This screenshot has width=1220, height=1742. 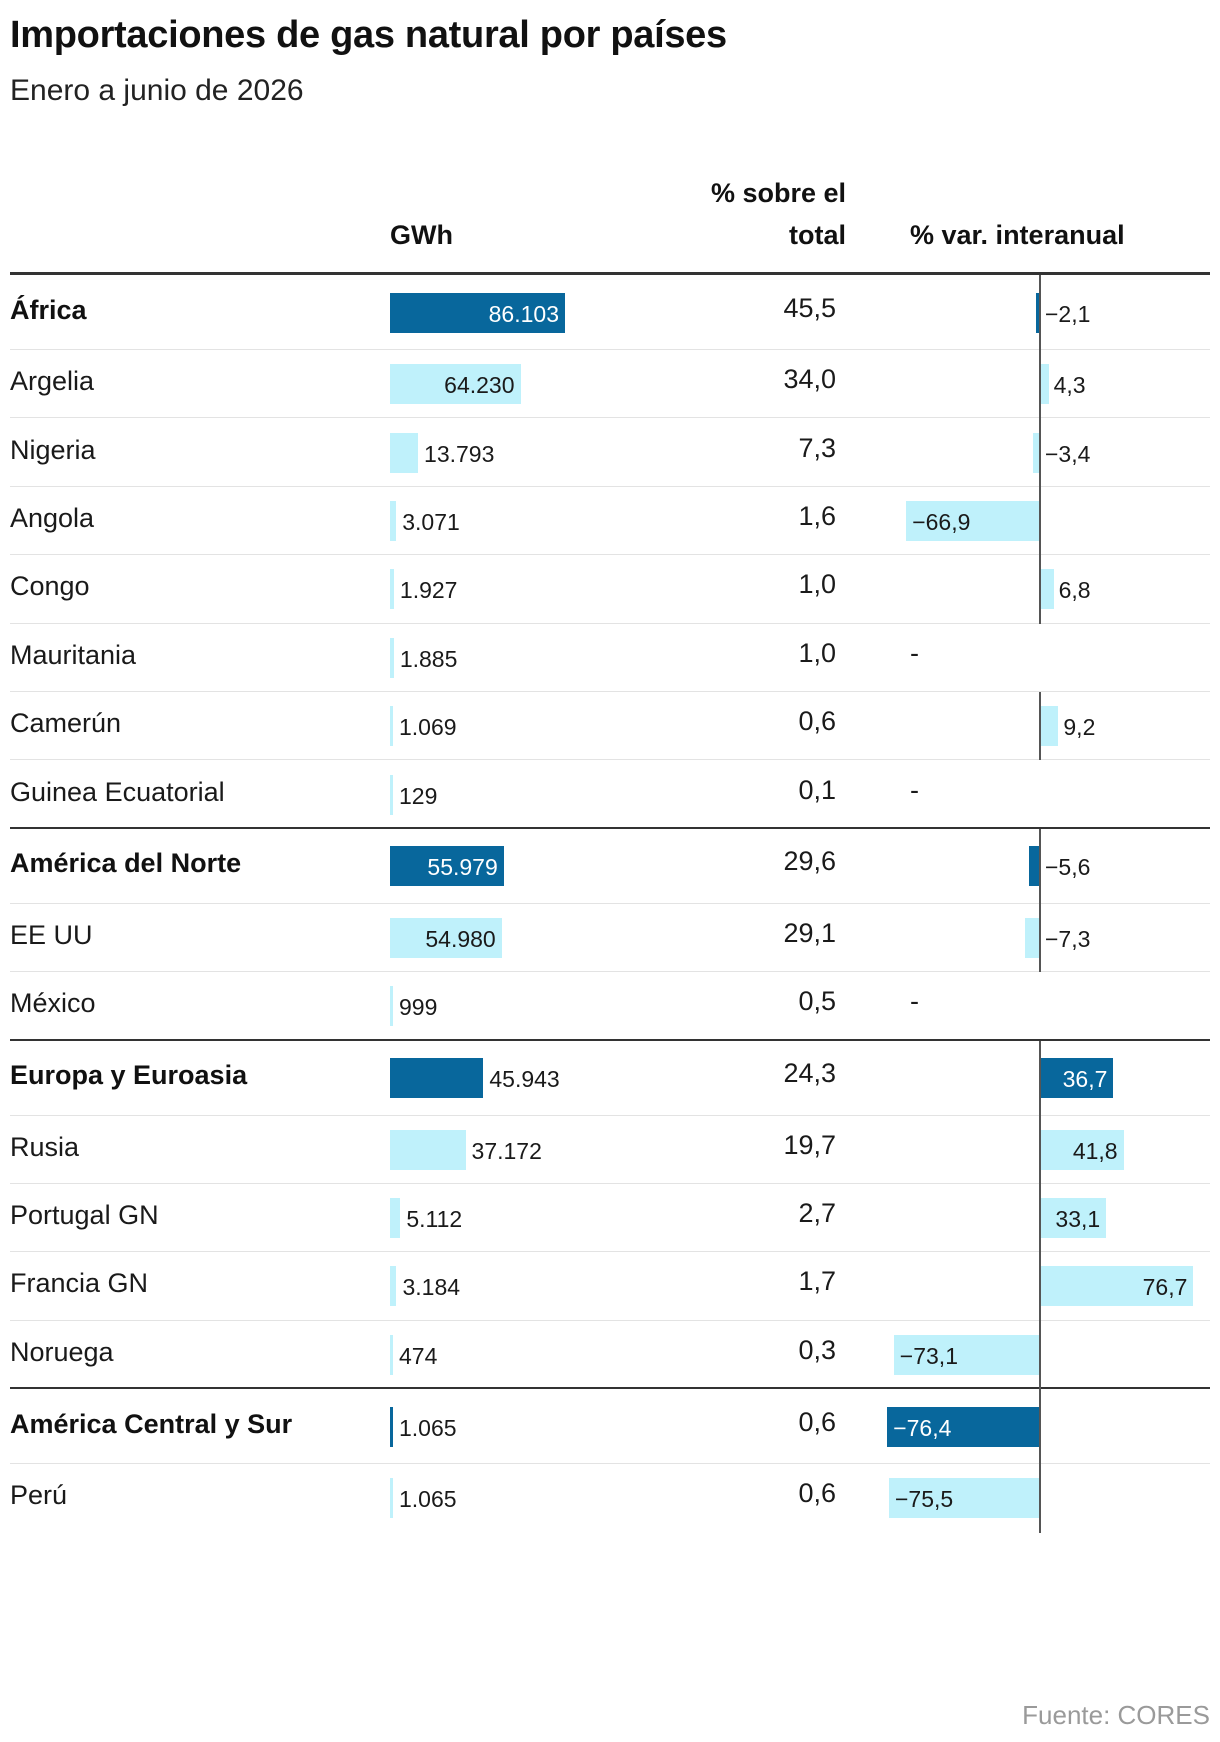 What do you see at coordinates (817, 789) in the screenshot?
I see `share-value: 0,1` at bounding box center [817, 789].